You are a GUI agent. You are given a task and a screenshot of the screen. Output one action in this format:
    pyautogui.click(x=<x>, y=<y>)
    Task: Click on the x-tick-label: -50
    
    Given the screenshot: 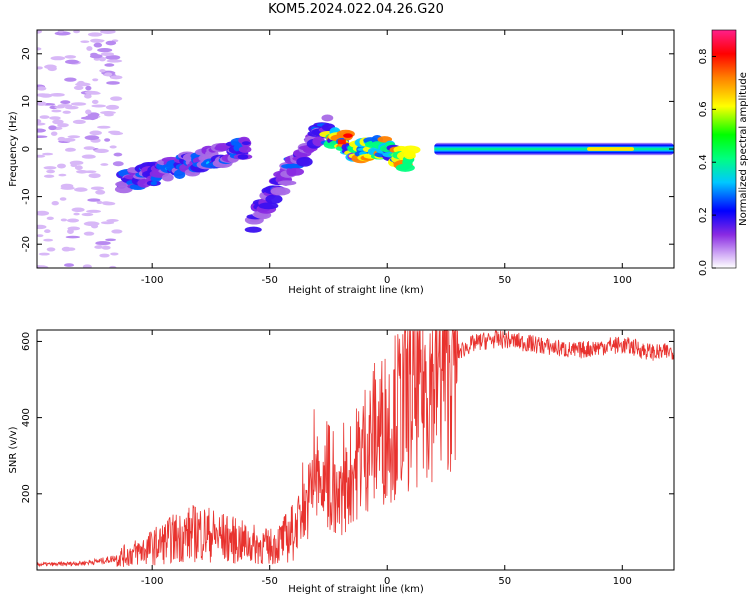 What is the action you would take?
    pyautogui.click(x=270, y=581)
    